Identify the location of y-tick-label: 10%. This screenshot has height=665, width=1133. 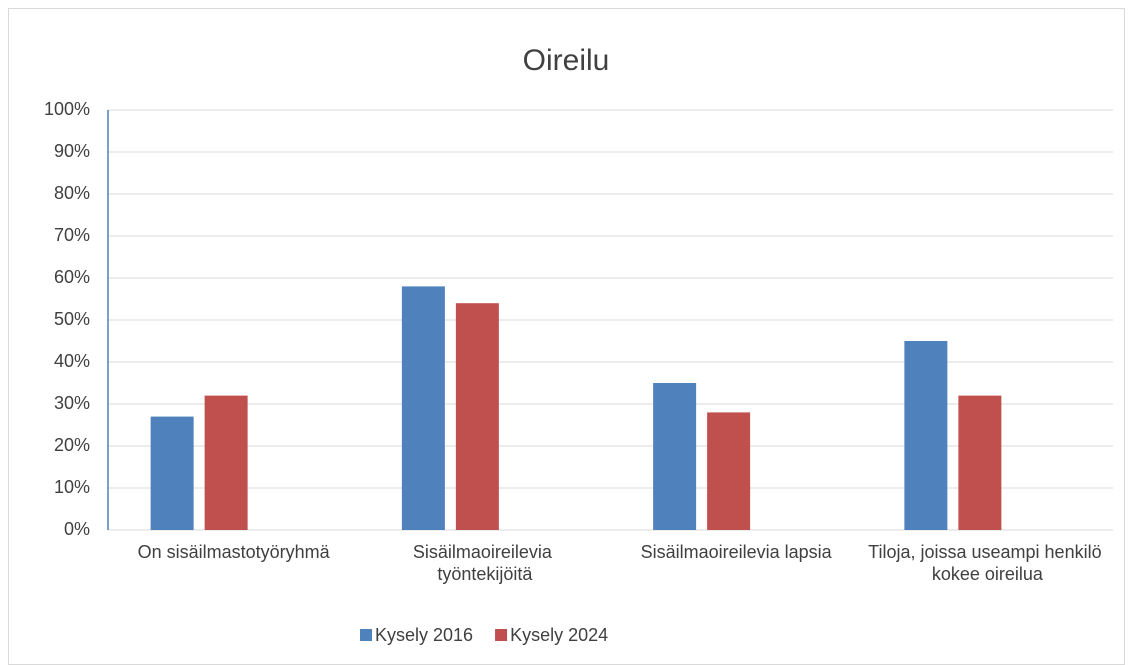
(72, 487).